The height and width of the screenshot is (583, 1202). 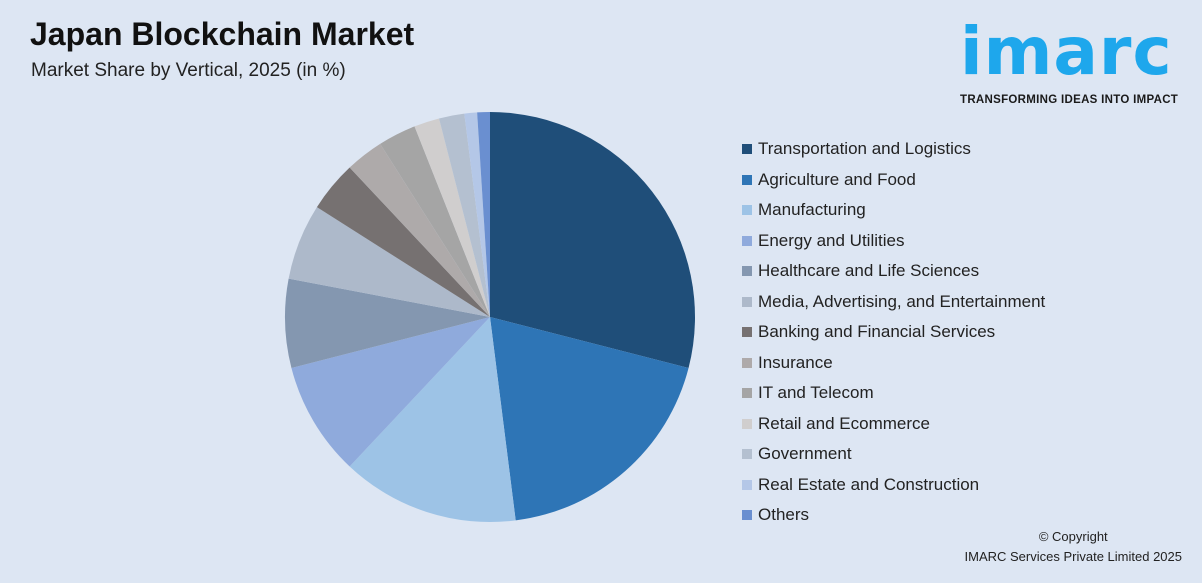 I want to click on copyright-company: IMARC Services Private Limited 2025, so click(x=1073, y=556).